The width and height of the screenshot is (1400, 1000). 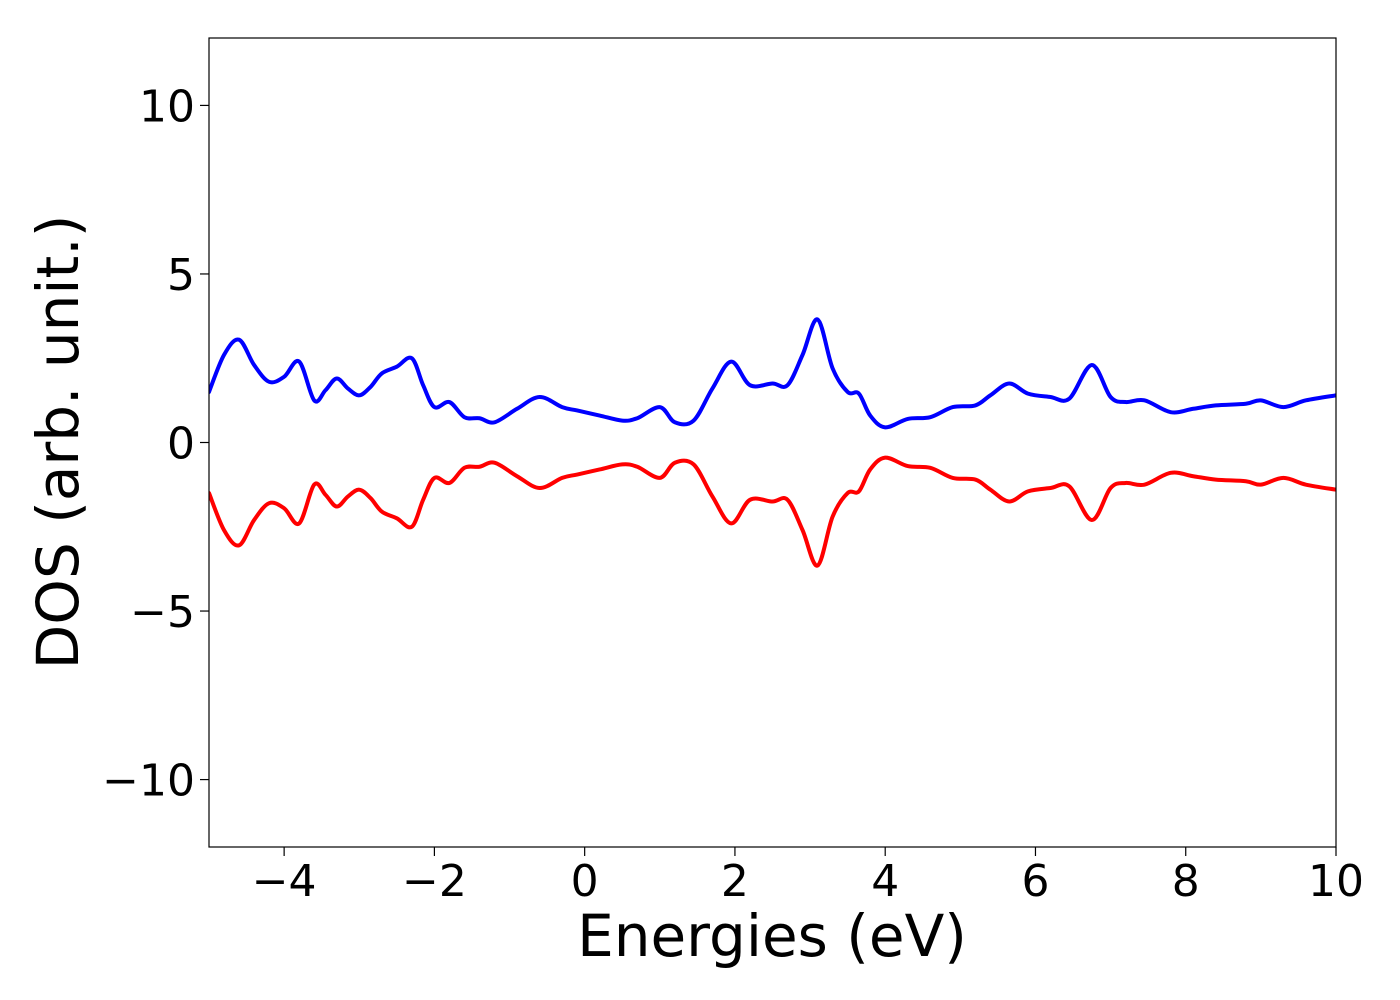 What do you see at coordinates (1336, 881) in the screenshot?
I see `x-tick-label: 10` at bounding box center [1336, 881].